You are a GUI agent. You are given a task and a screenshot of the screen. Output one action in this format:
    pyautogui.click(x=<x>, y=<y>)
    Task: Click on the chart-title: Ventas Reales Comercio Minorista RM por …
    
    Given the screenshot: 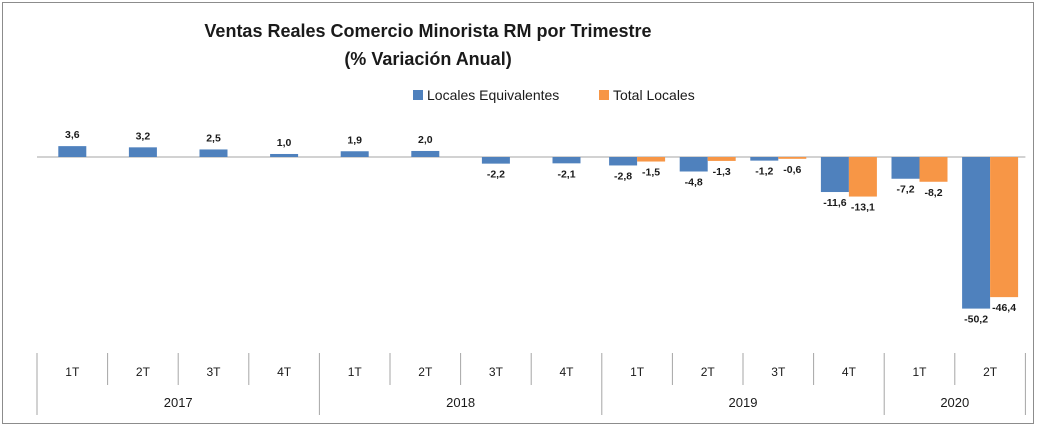 What is the action you would take?
    pyautogui.click(x=427, y=31)
    